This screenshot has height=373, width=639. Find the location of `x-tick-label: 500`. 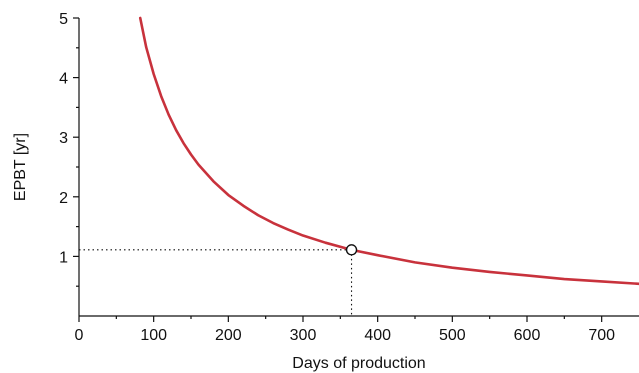

x-tick-label: 500 is located at coordinates (452, 335).